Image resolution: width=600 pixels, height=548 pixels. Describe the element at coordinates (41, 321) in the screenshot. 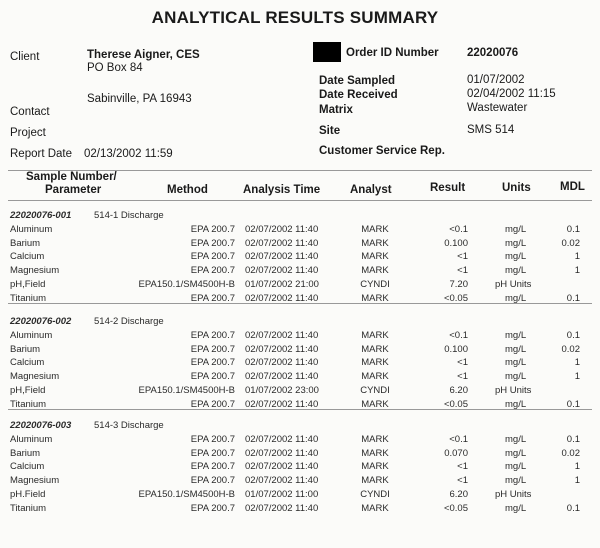

I see `sample-number: 22020076-002` at that location.